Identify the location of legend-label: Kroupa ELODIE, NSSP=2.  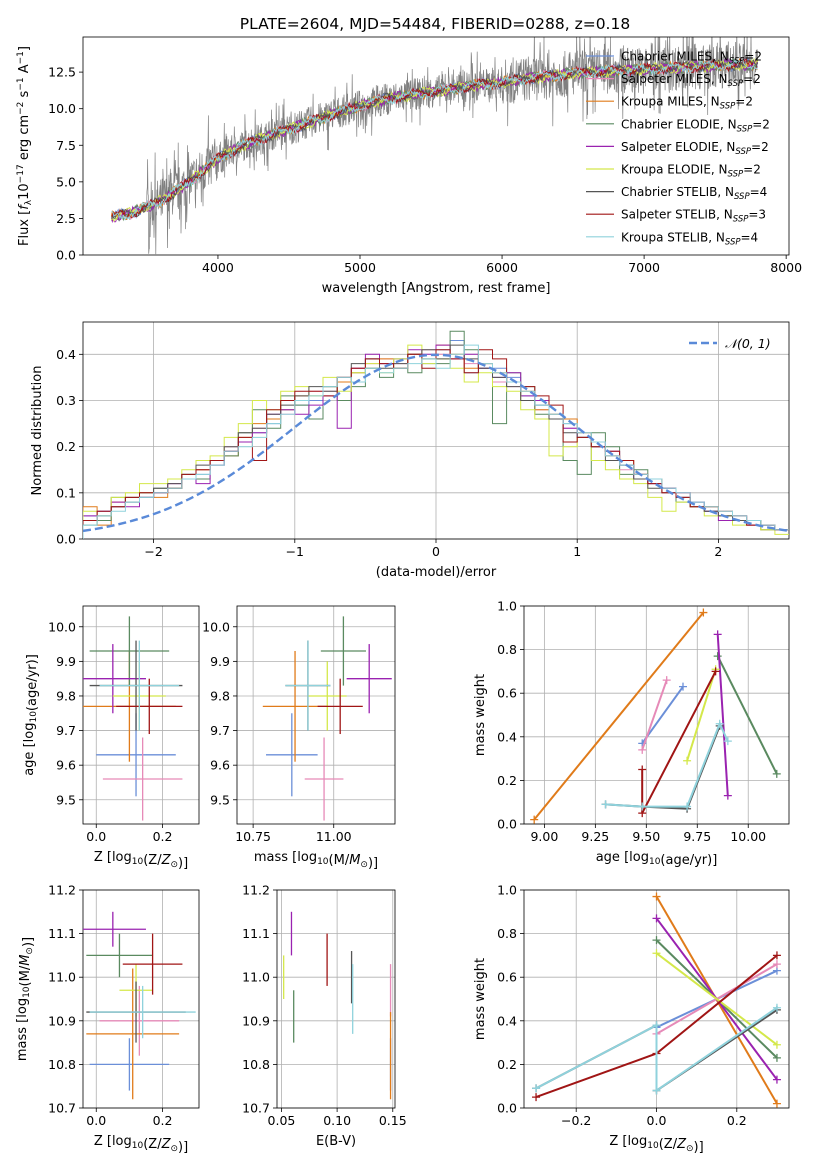
(691, 171).